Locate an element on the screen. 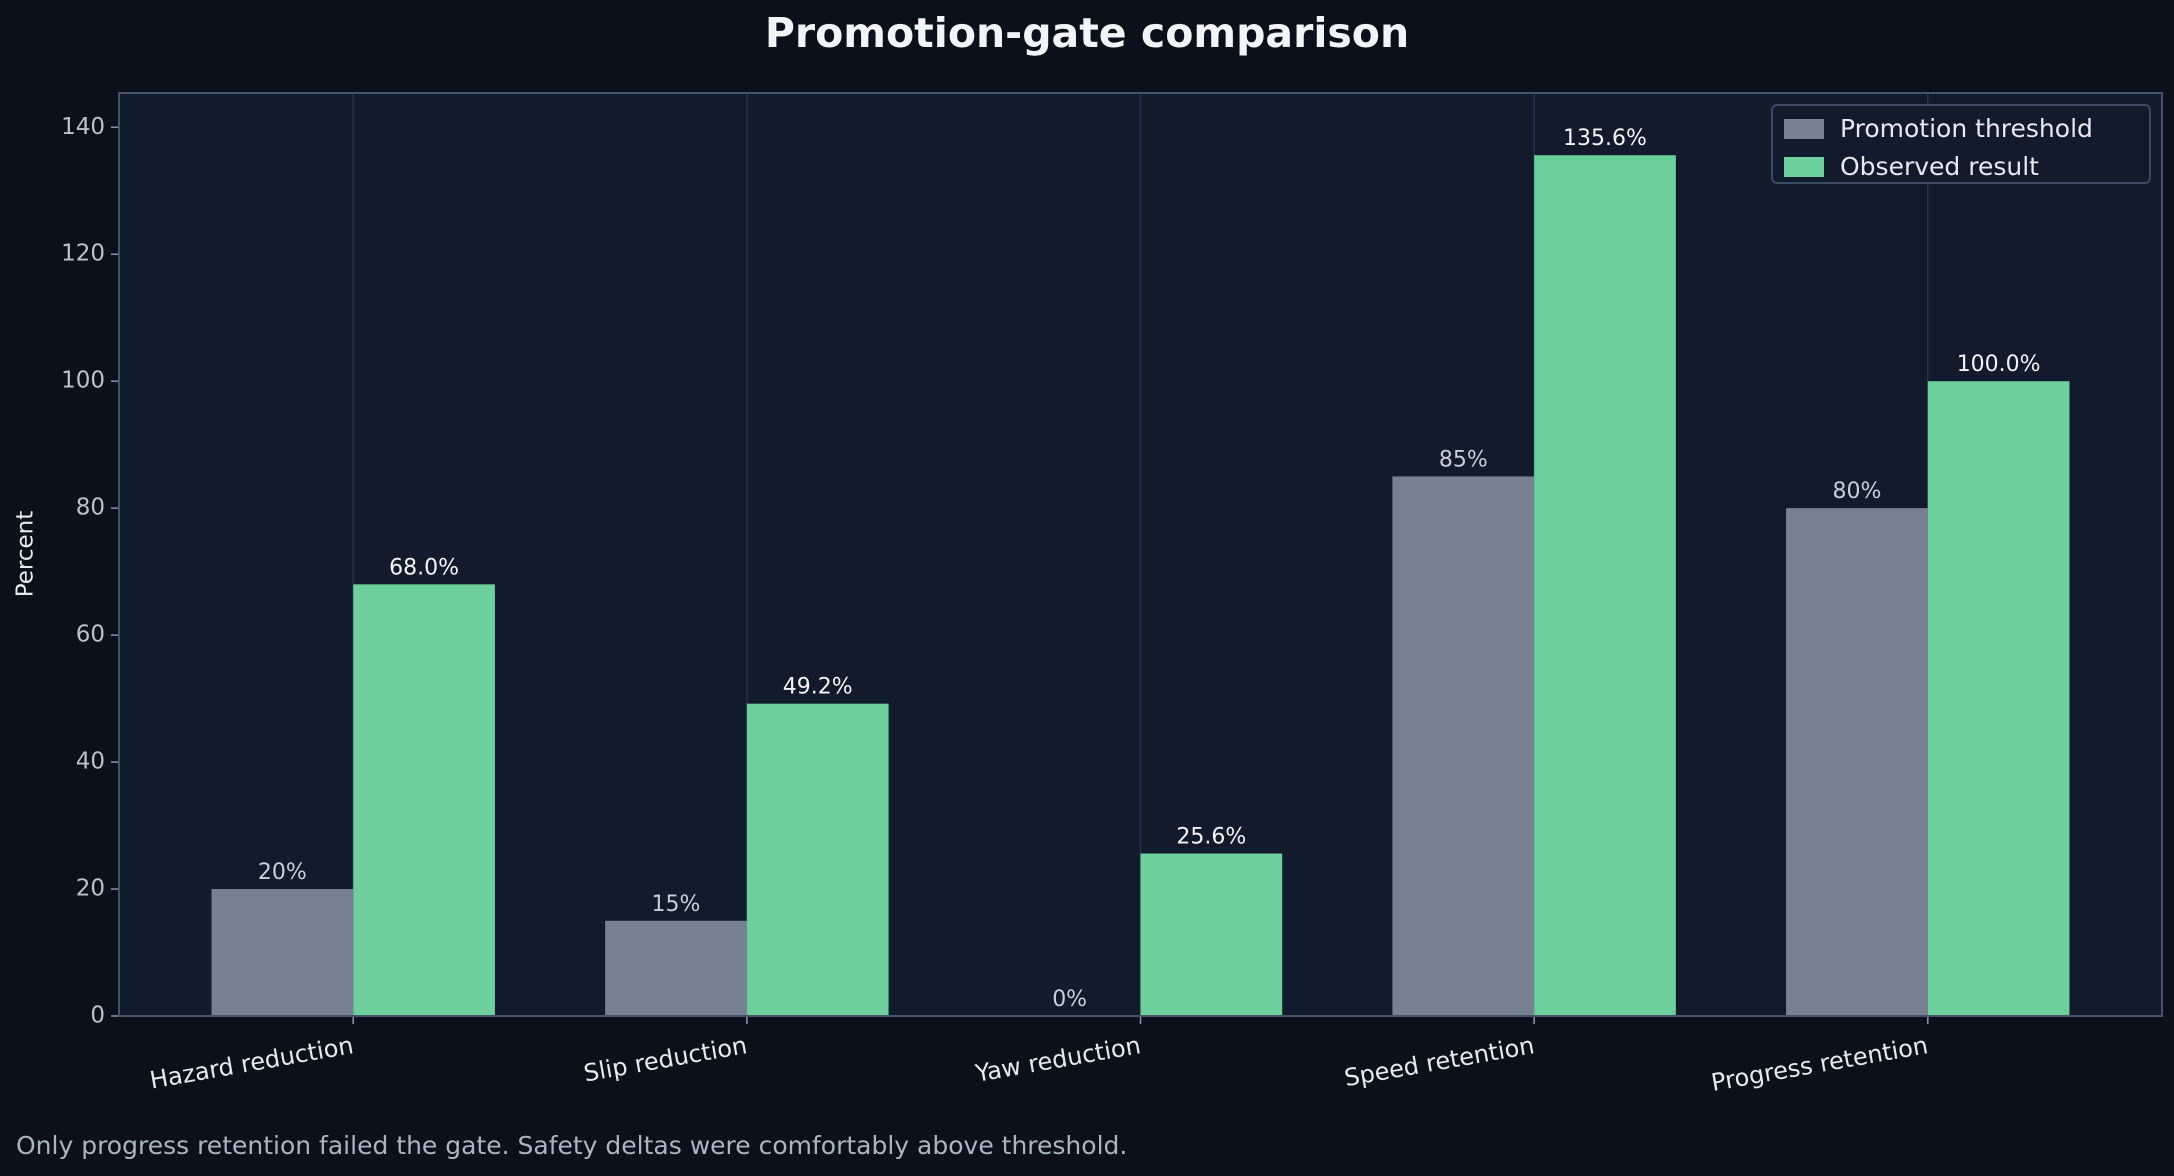 This screenshot has height=1176, width=2174. value-label: 49.2% is located at coordinates (818, 687).